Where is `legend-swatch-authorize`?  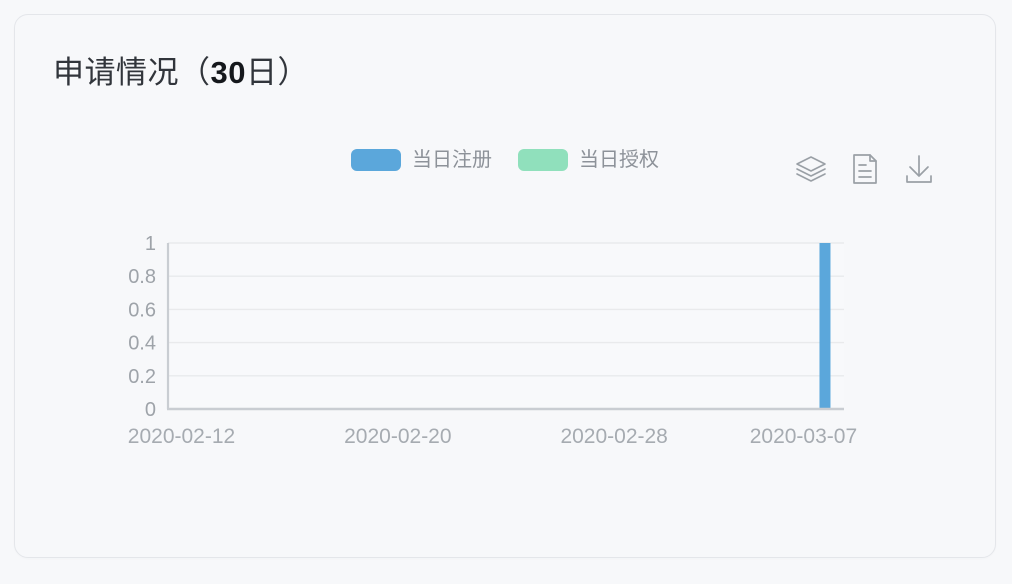 legend-swatch-authorize is located at coordinates (543, 160).